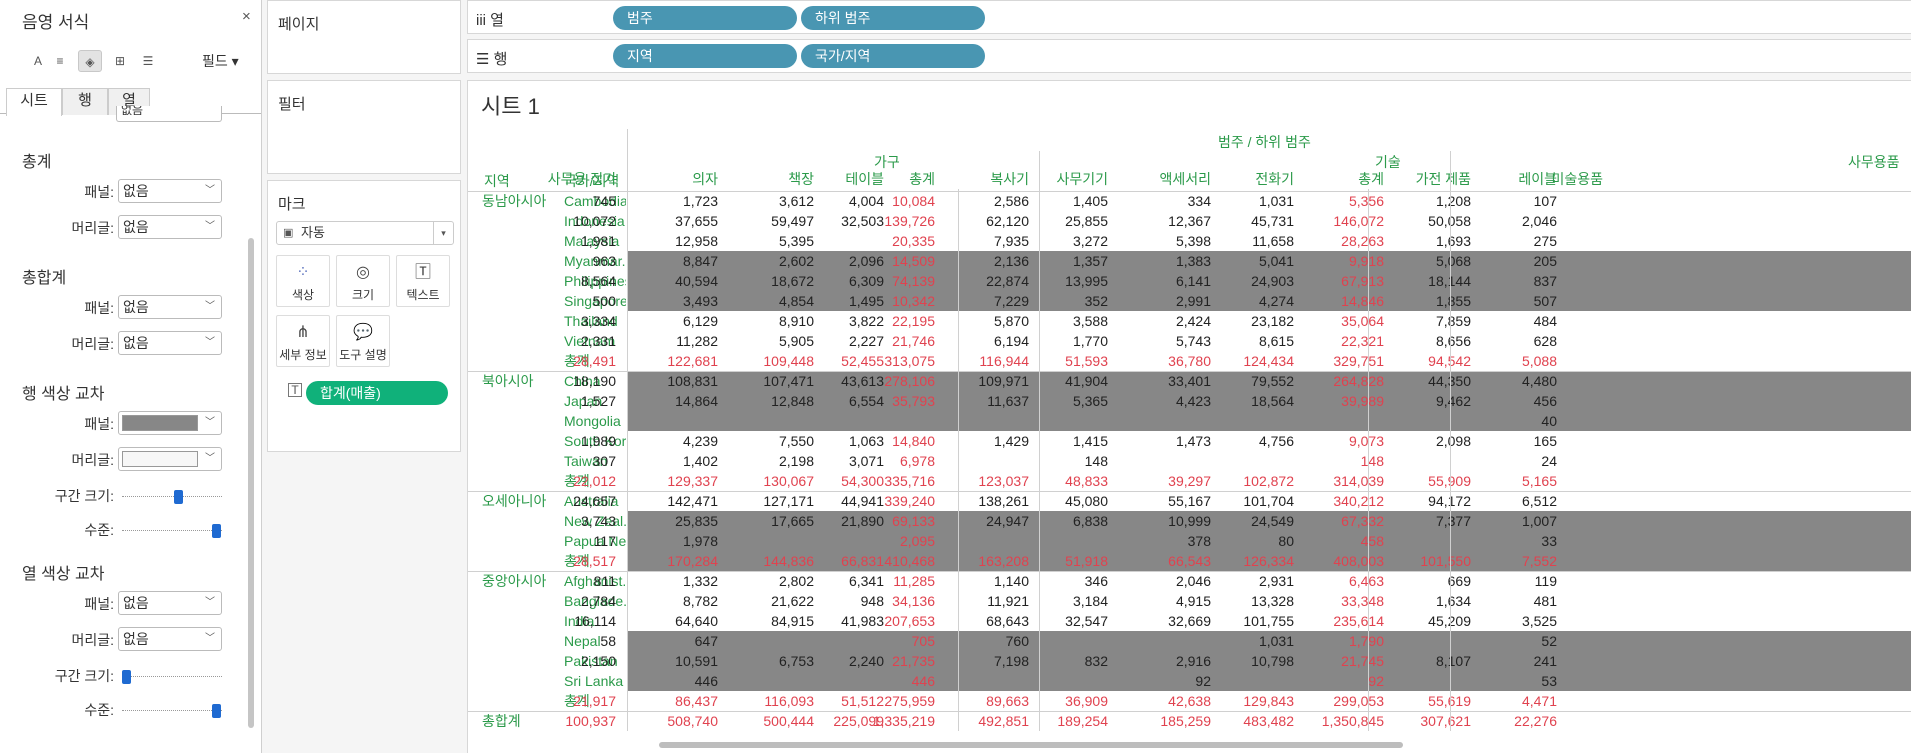 The image size is (1911, 753). Describe the element at coordinates (1090, 341) in the screenshot. I see `value-cell: 1,770` at that location.